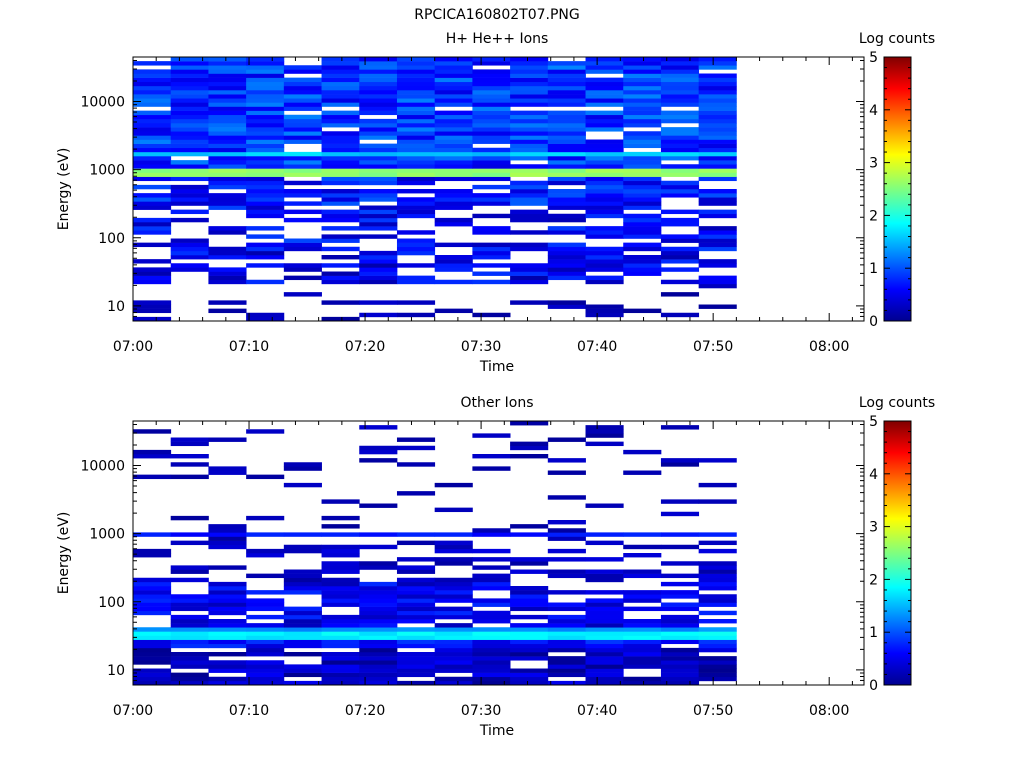 Image resolution: width=1024 pixels, height=768 pixels. What do you see at coordinates (897, 189) in the screenshot?
I see `colorbar-gradient` at bounding box center [897, 189].